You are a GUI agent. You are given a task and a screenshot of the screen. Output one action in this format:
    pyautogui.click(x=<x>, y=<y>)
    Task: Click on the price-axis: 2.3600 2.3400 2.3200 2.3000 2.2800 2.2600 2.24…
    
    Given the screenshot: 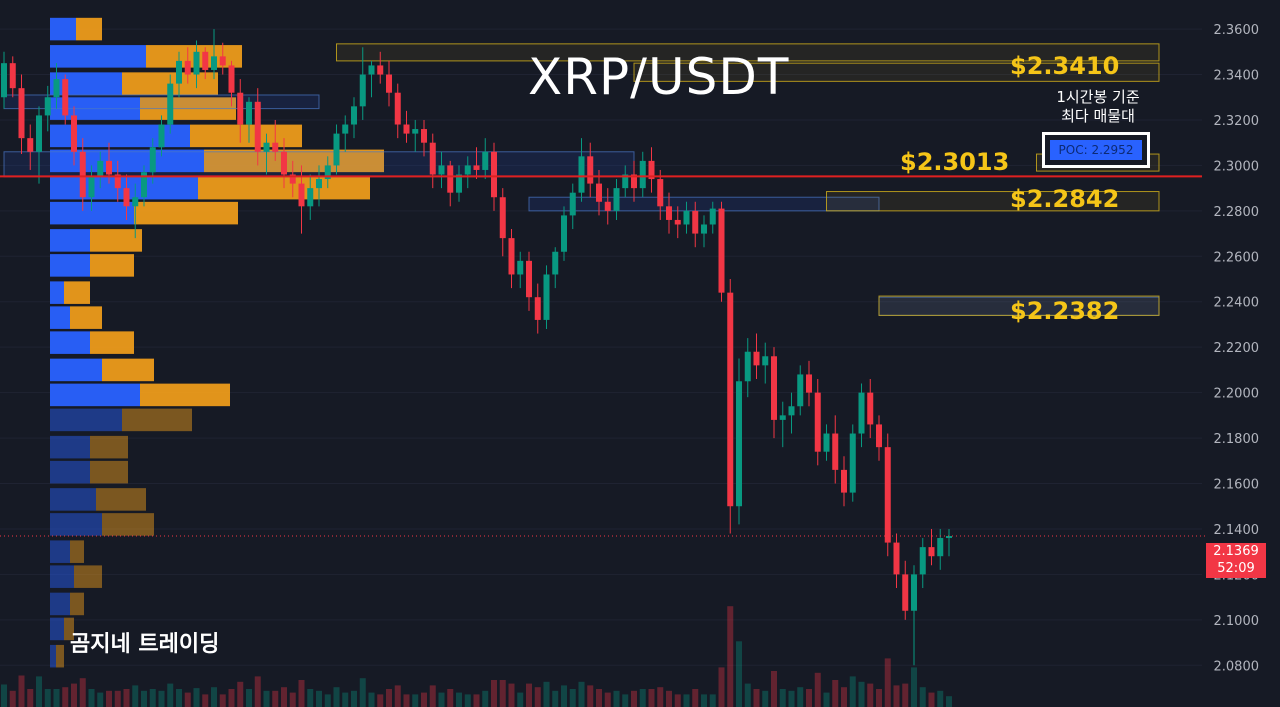 What is the action you would take?
    pyautogui.click(x=1237, y=348)
    